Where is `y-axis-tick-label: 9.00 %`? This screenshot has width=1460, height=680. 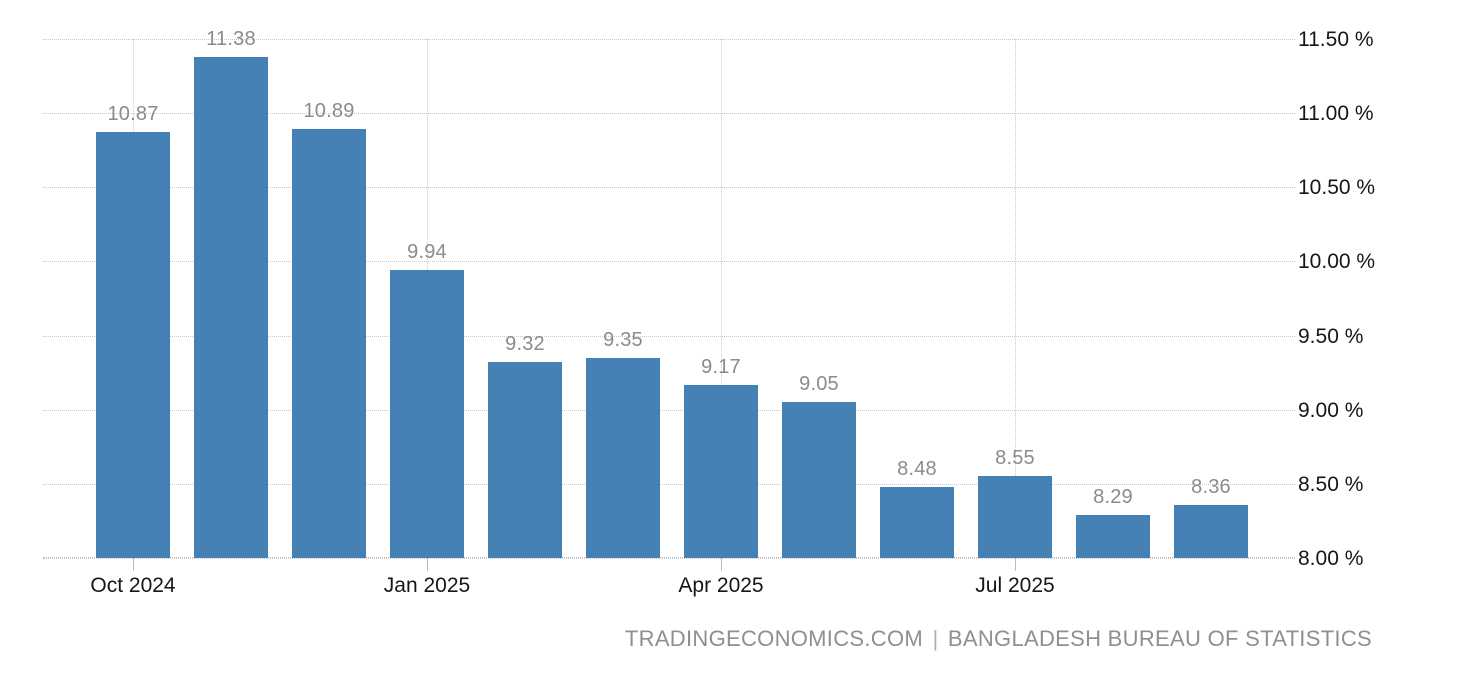
y-axis-tick-label: 9.00 % is located at coordinates (1331, 410).